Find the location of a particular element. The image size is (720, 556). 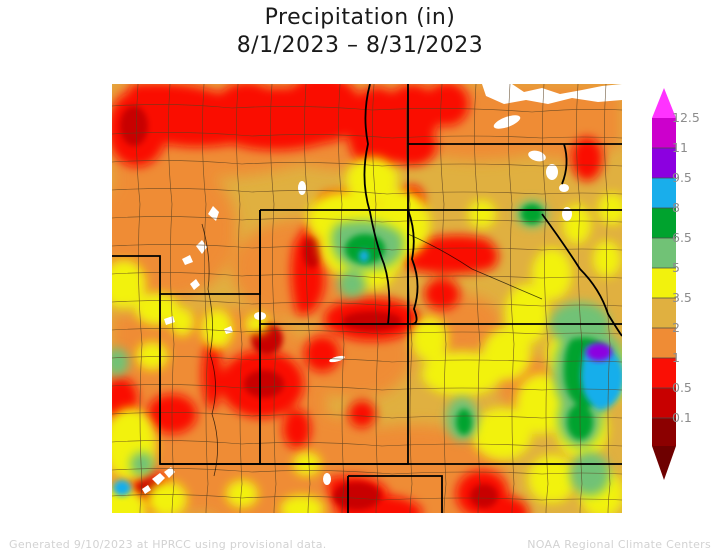

colorbar-tick-8: 8 is located at coordinates (676, 207).